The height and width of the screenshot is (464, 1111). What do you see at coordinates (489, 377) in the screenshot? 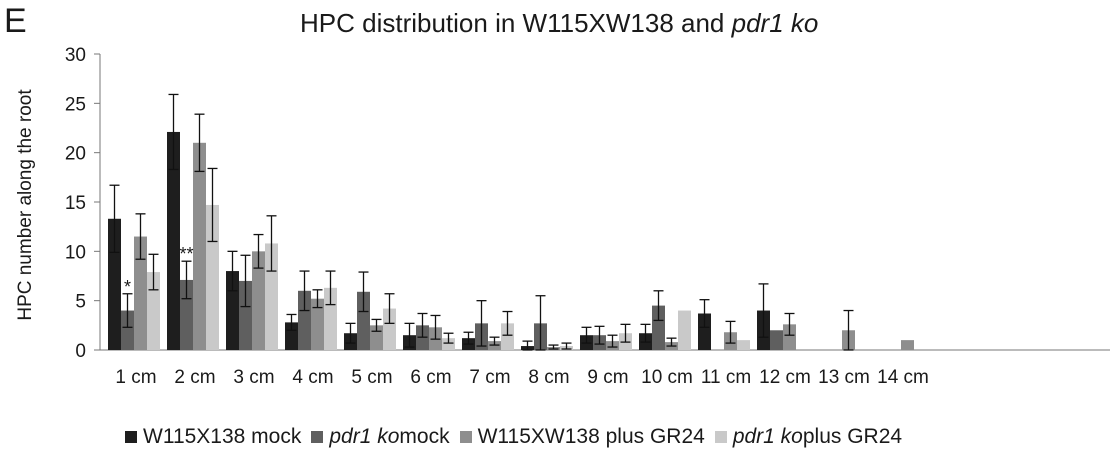
I see `x-tick-label: 7 cm` at bounding box center [489, 377].